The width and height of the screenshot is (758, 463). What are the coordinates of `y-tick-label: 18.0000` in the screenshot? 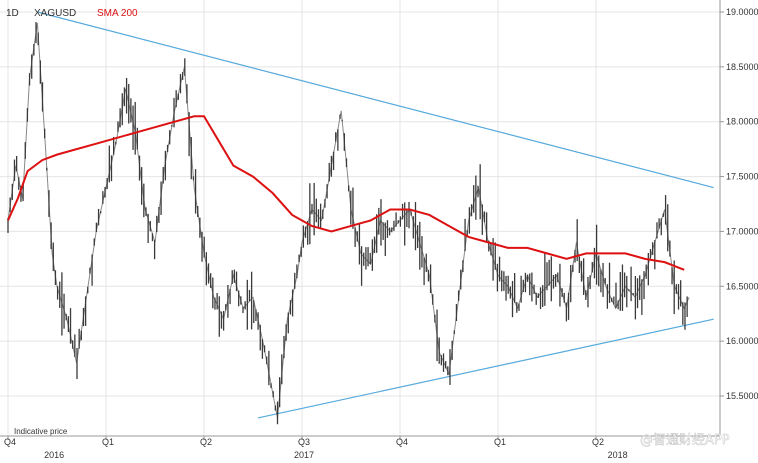 It's located at (742, 122).